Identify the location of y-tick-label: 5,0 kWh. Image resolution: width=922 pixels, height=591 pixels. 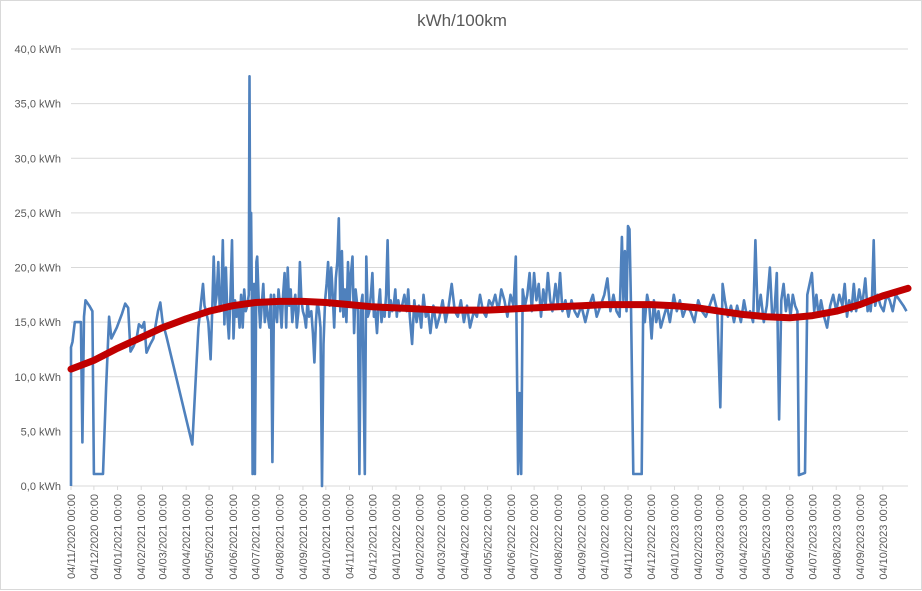
(41, 432).